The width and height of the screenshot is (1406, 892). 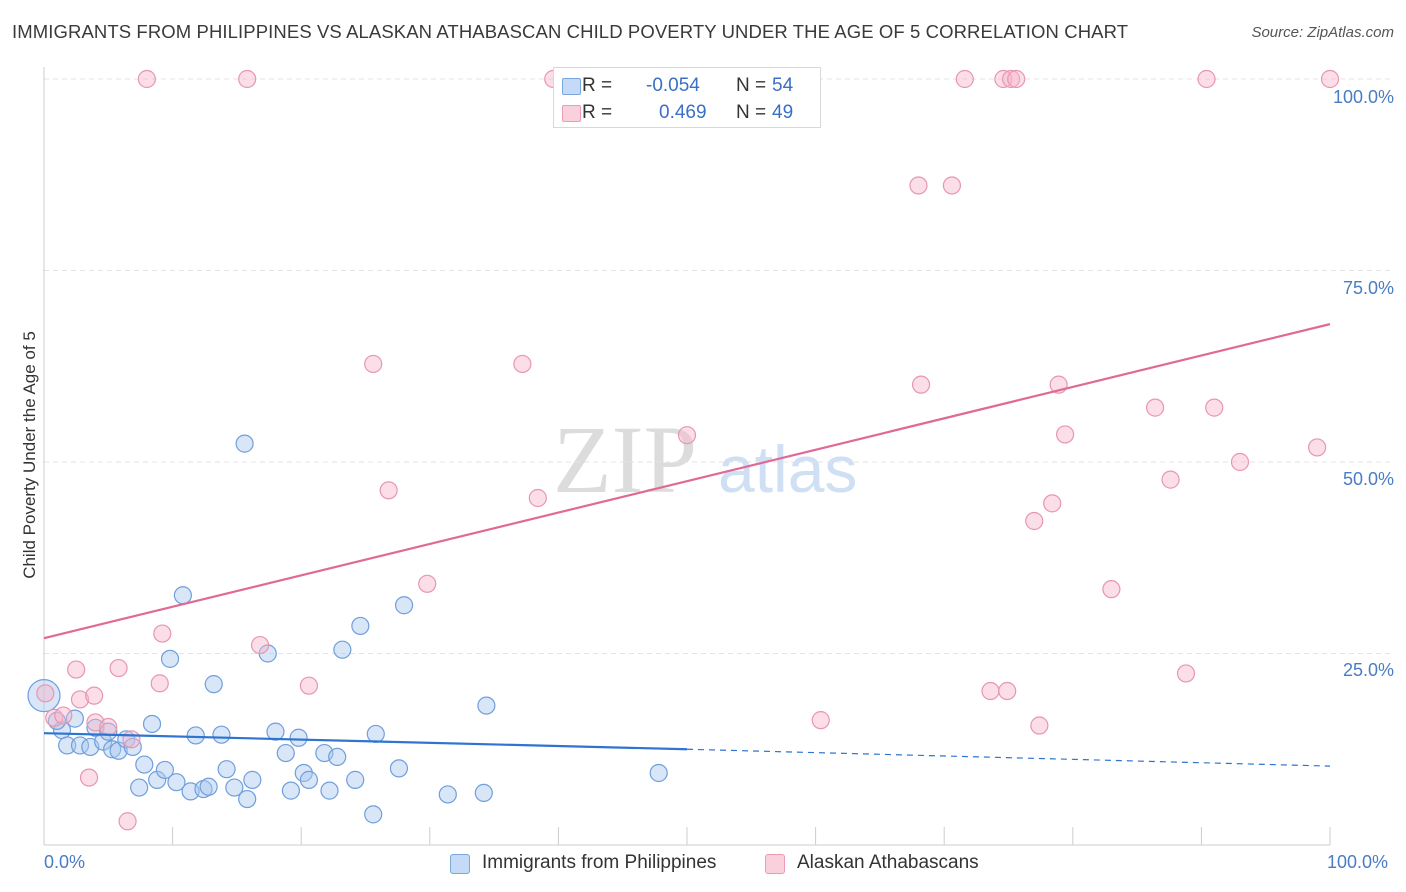 What do you see at coordinates (687, 97) in the screenshot?
I see `stats-legend: R = -0.054 N = 54 R = 0.469 N = 49` at bounding box center [687, 97].